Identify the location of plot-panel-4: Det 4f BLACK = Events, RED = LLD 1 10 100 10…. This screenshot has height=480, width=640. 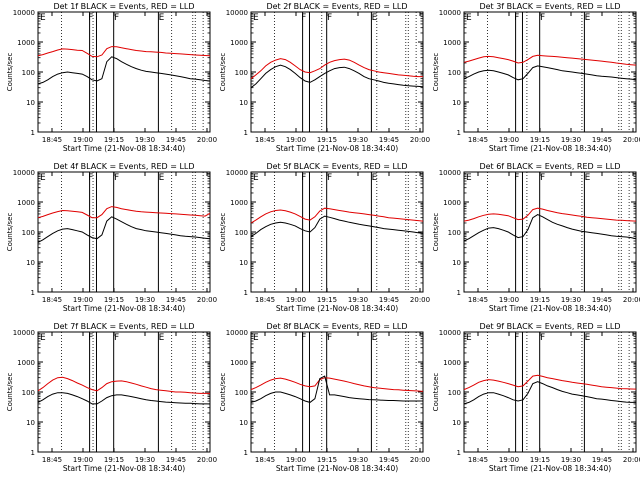
(111, 237).